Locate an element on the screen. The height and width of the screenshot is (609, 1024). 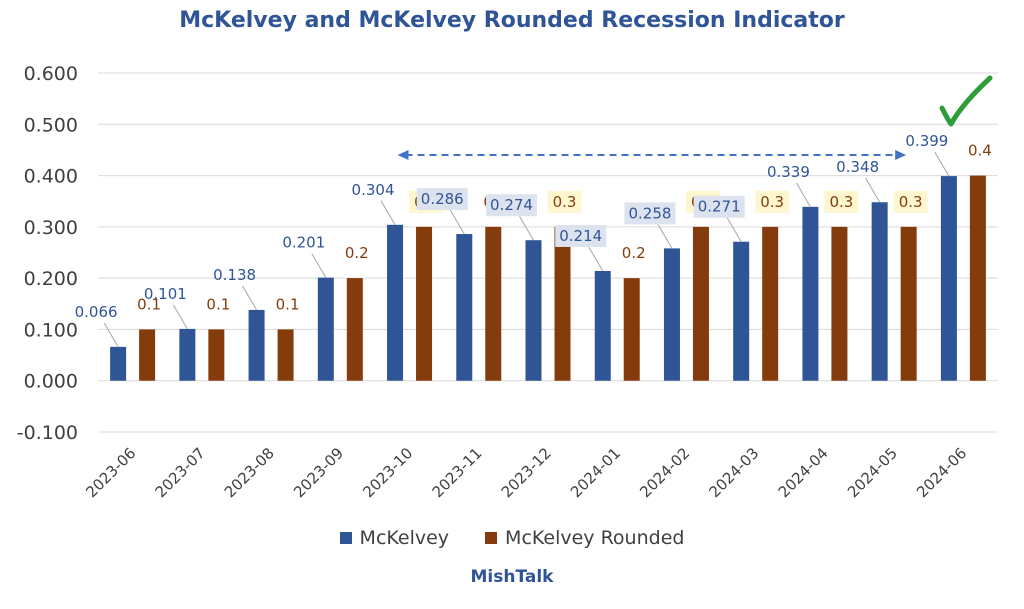
x-tick-label: 2023-08 is located at coordinates (249, 472).